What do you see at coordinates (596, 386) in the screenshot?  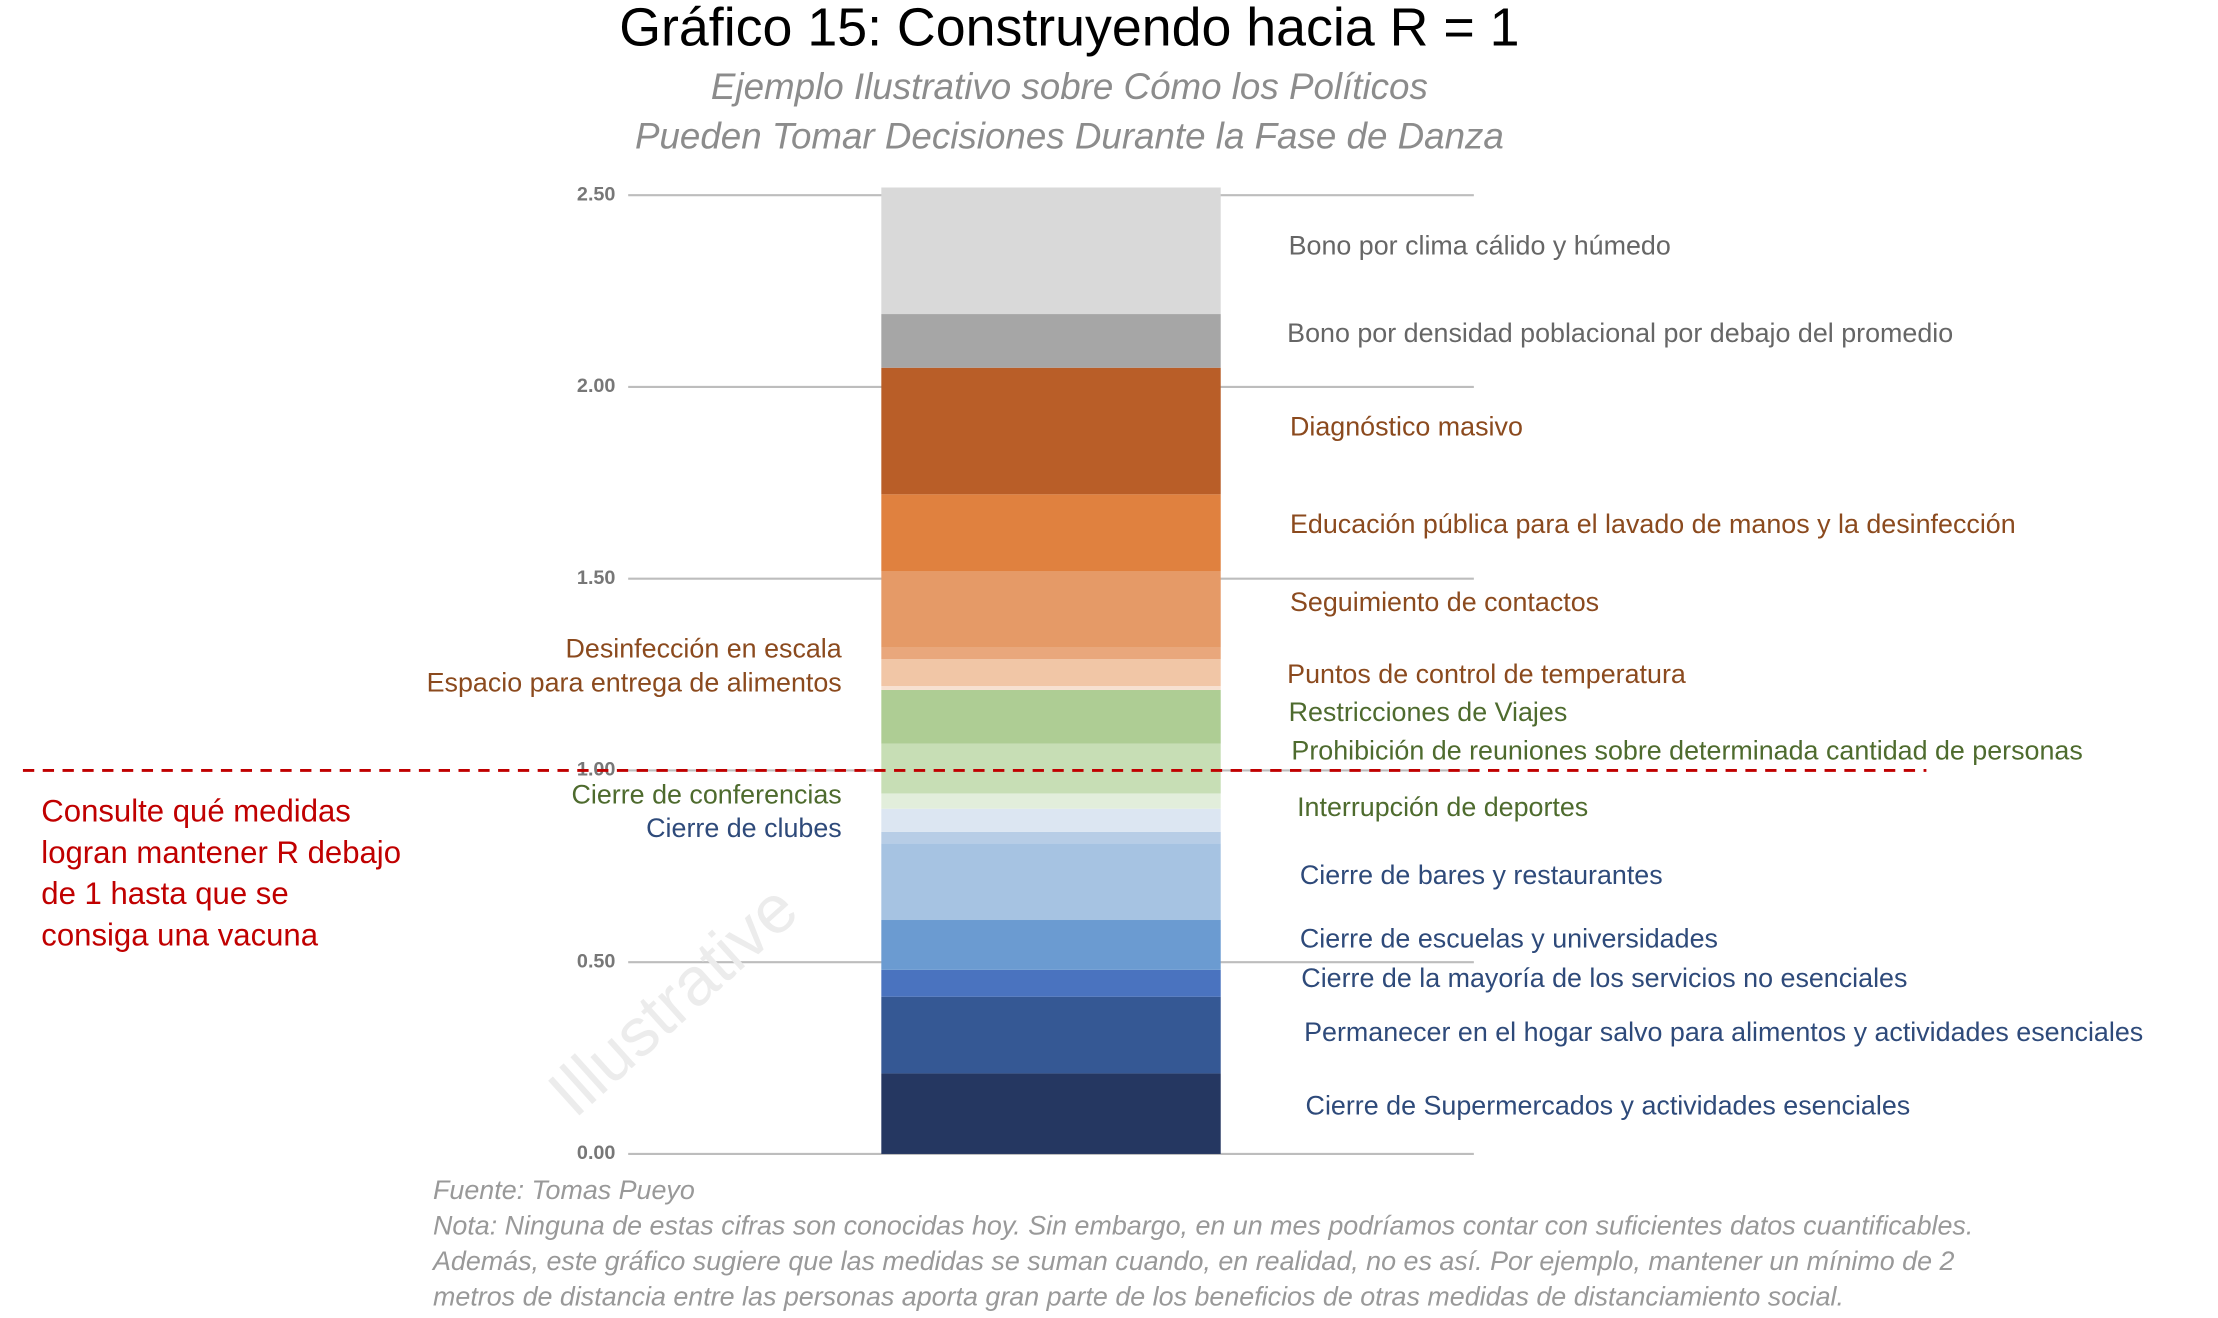 I see `y-tick-label: 2.00` at bounding box center [596, 386].